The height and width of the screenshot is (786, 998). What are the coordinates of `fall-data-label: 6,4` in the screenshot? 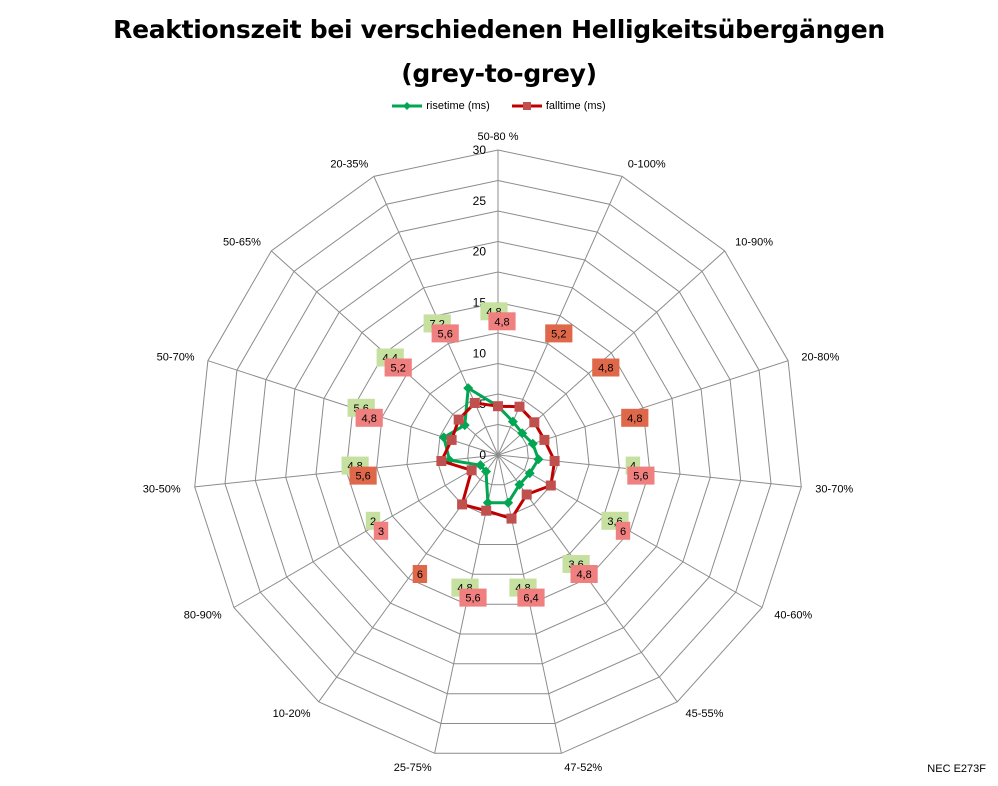 It's located at (530, 599).